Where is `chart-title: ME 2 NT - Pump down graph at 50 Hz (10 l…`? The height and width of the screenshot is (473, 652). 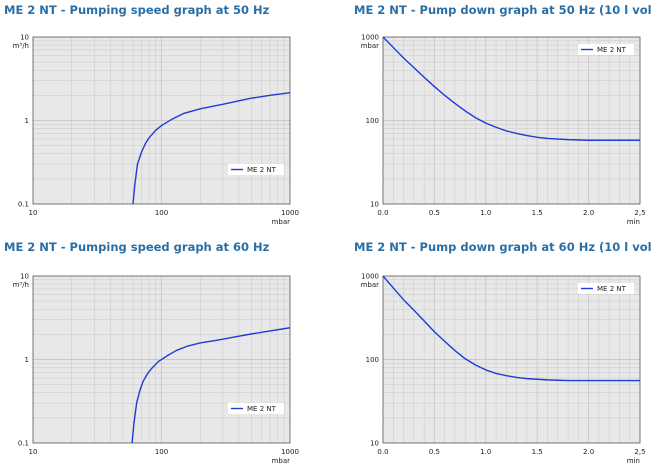 chart-title: ME 2 NT - Pump down graph at 50 Hz (10 l… is located at coordinates (503, 10).